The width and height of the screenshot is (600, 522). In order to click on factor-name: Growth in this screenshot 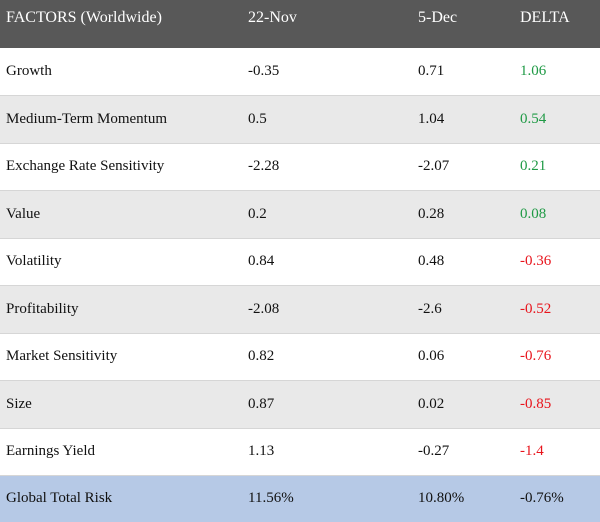, I will do `click(29, 71)`.